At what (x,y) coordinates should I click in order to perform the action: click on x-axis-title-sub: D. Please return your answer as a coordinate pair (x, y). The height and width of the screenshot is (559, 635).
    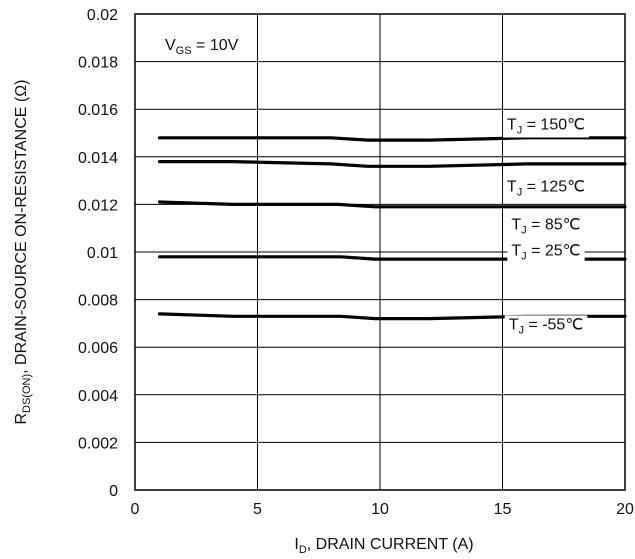
    Looking at the image, I should click on (303, 550).